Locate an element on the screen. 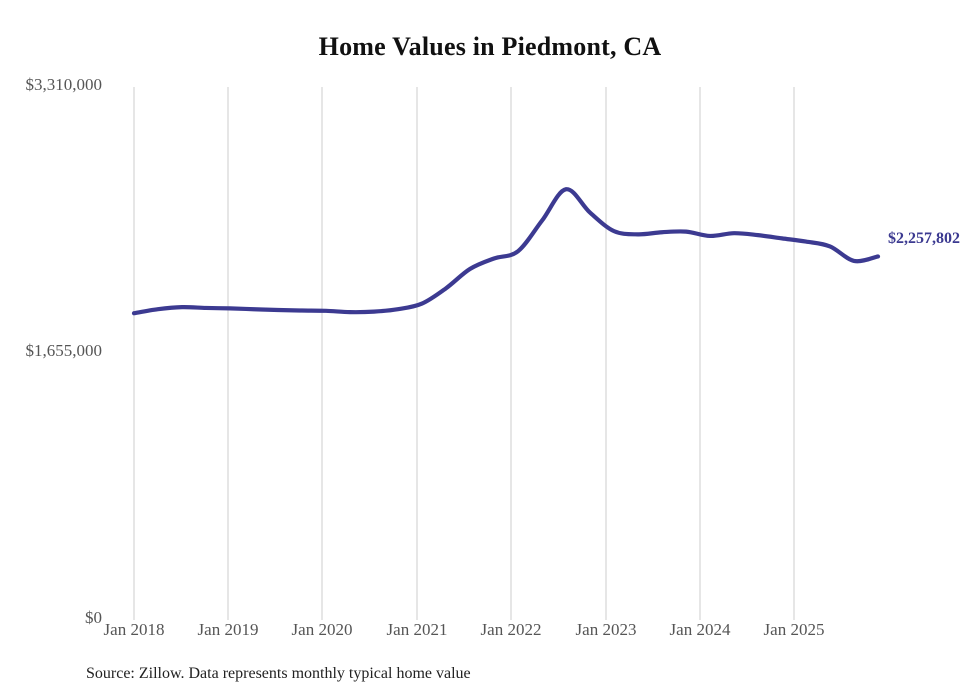  x-axis-tick-jan-2019: Jan 2019 is located at coordinates (228, 629).